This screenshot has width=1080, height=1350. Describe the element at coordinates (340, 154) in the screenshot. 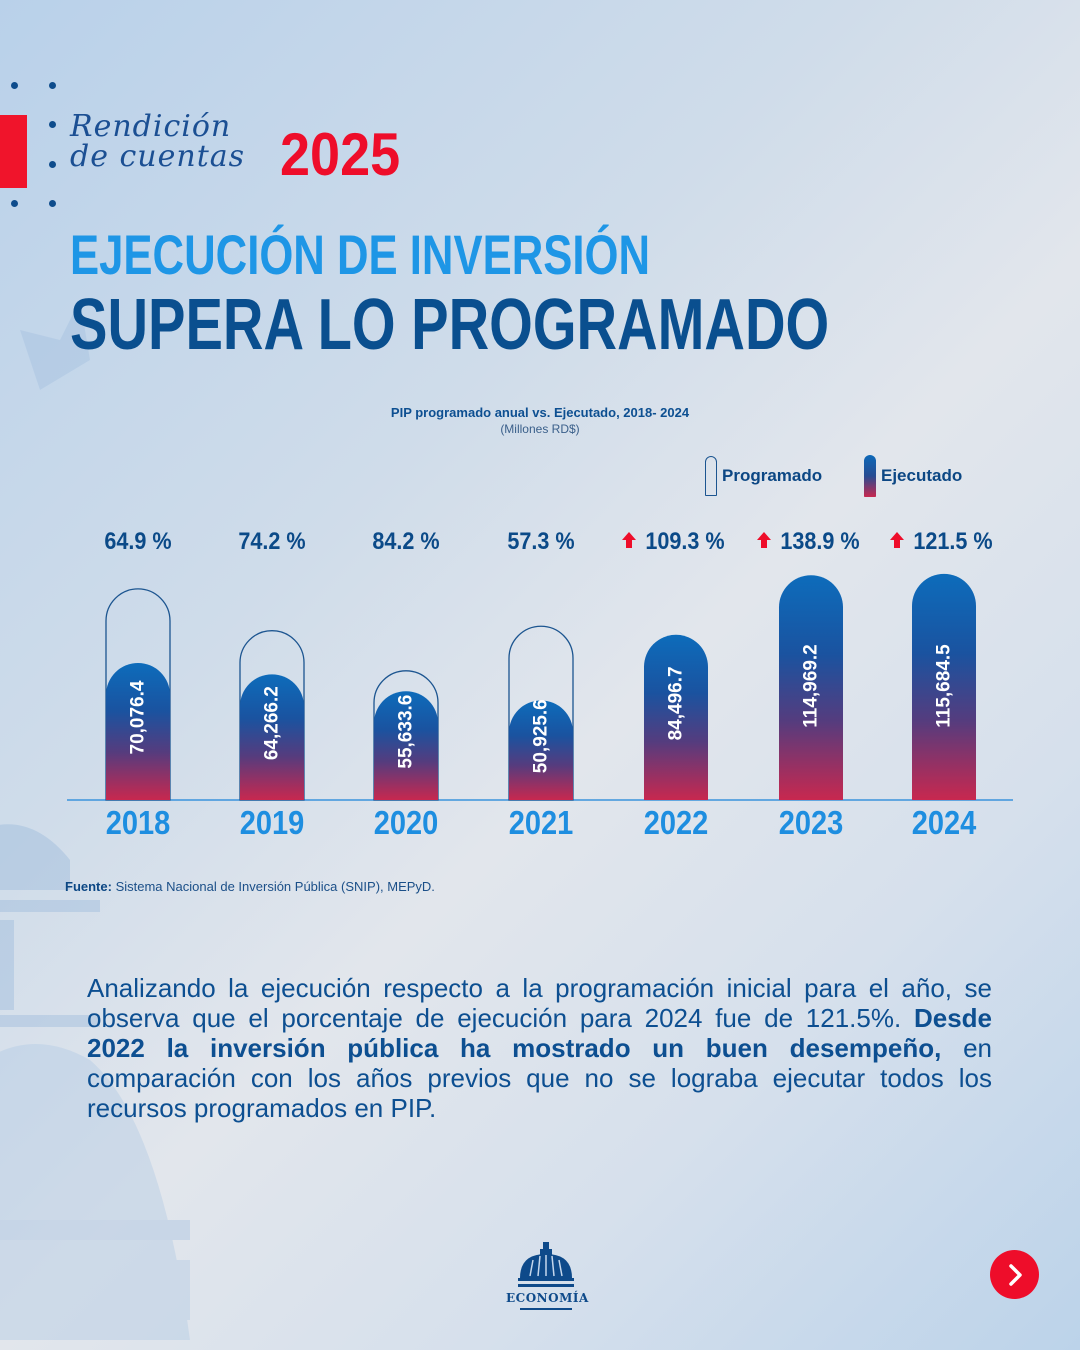

I see `report-year: 2025` at that location.